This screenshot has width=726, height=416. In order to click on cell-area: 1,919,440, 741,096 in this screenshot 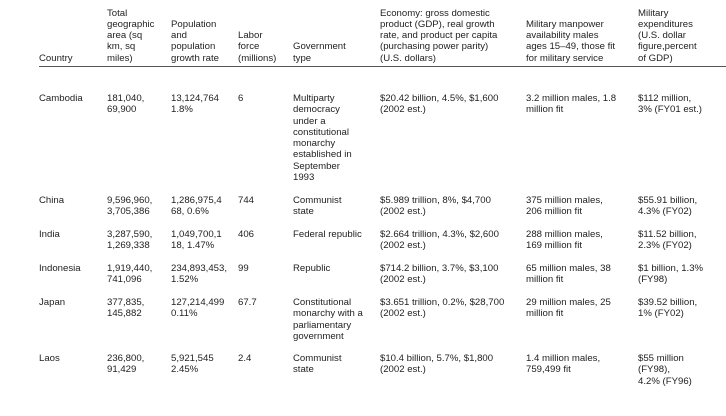, I will do `click(130, 274)`.